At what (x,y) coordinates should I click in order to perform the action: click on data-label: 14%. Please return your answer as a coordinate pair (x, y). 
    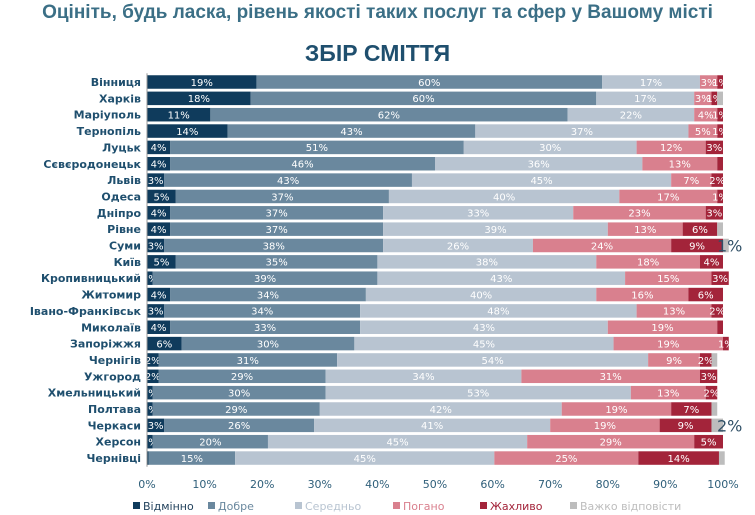
    Looking at the image, I should click on (679, 459).